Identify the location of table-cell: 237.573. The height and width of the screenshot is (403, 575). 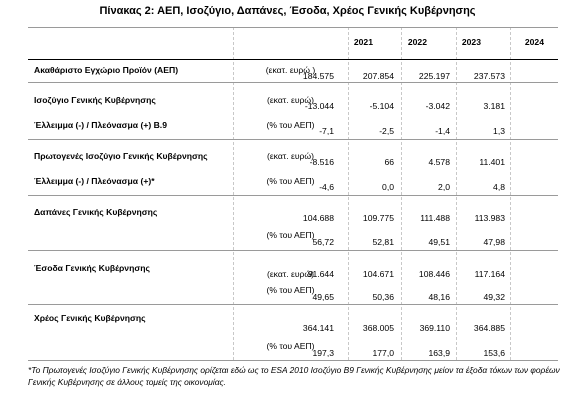
(489, 76).